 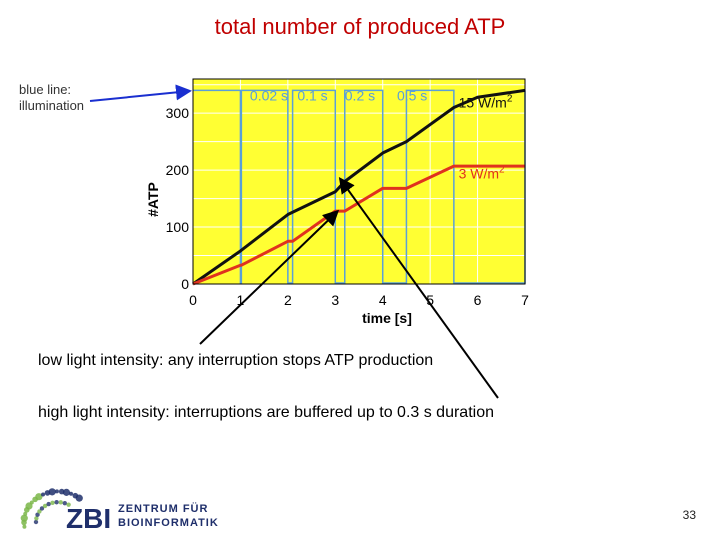 I want to click on illumination-callout-line2: illumination, so click(x=52, y=105).